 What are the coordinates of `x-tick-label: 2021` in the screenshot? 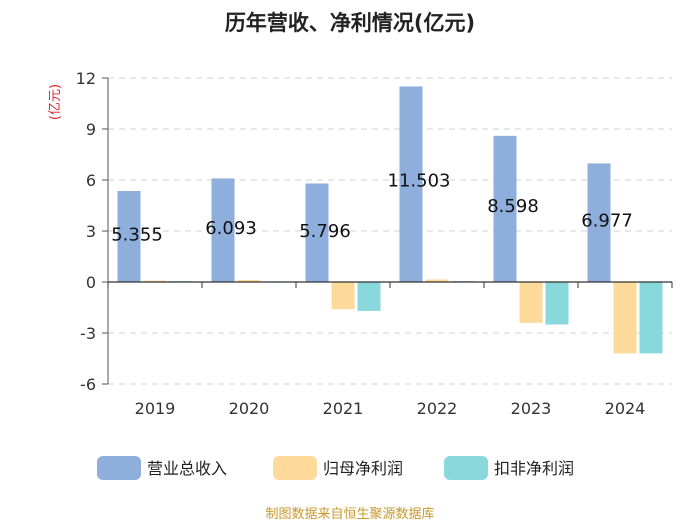 It's located at (343, 408).